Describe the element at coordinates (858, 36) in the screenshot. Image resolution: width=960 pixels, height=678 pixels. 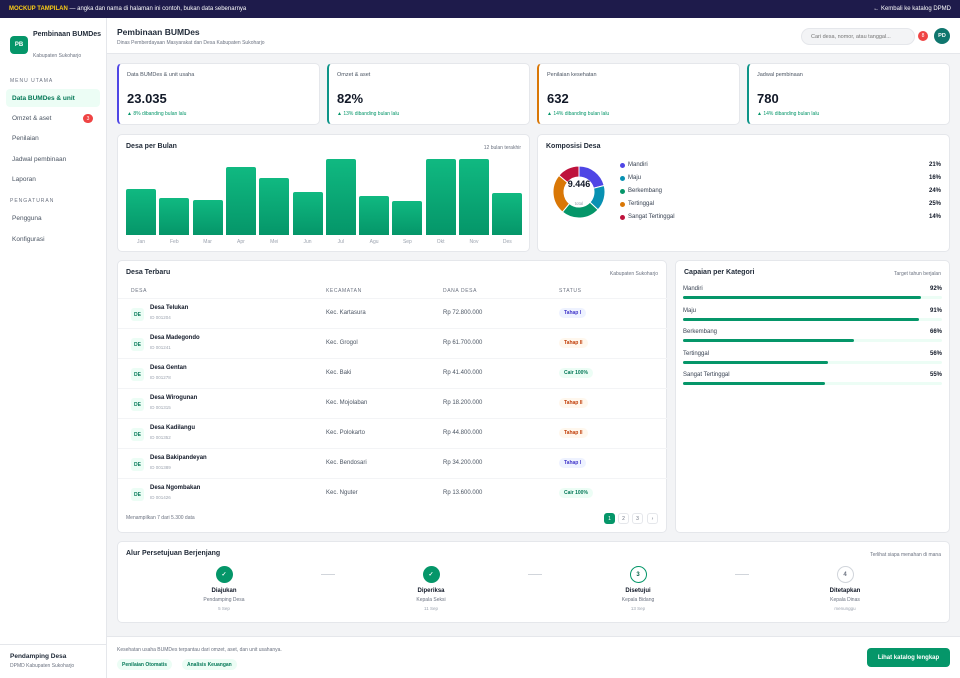
I see `search-input` at that location.